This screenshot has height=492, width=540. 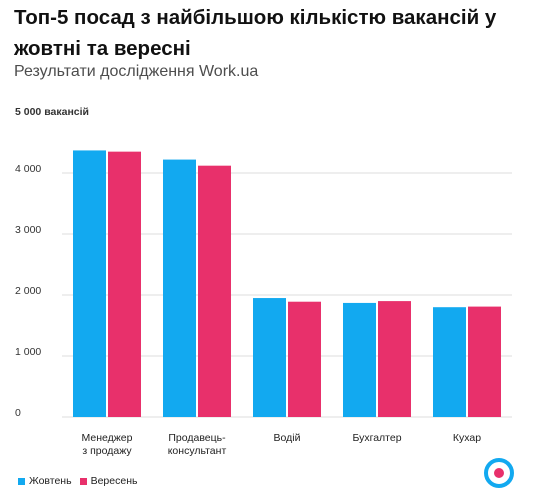 What do you see at coordinates (467, 438) in the screenshot?
I see `x-category-label: Кухар` at bounding box center [467, 438].